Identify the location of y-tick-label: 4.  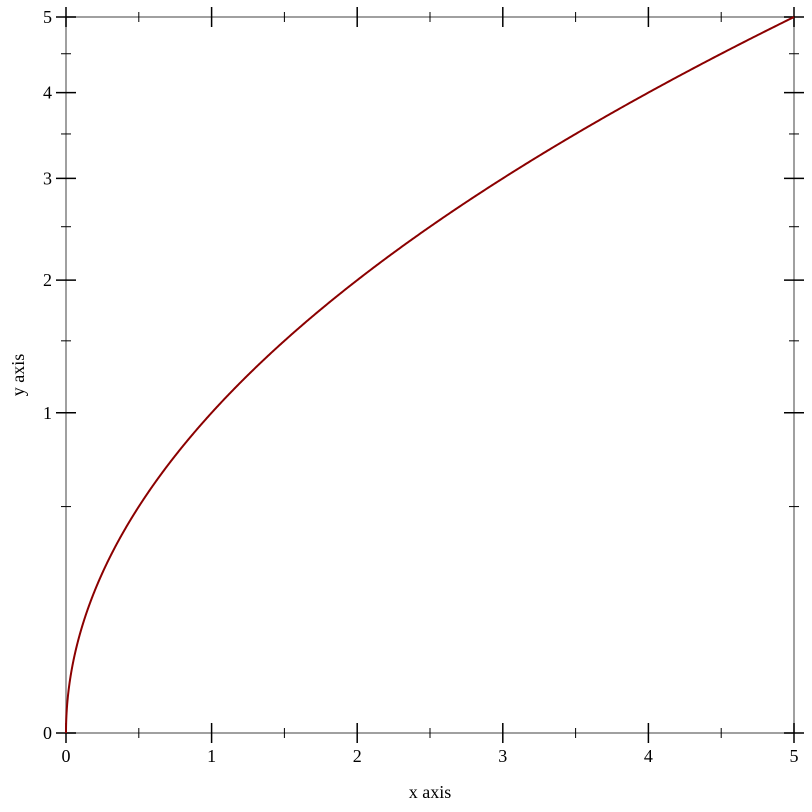
(47, 93).